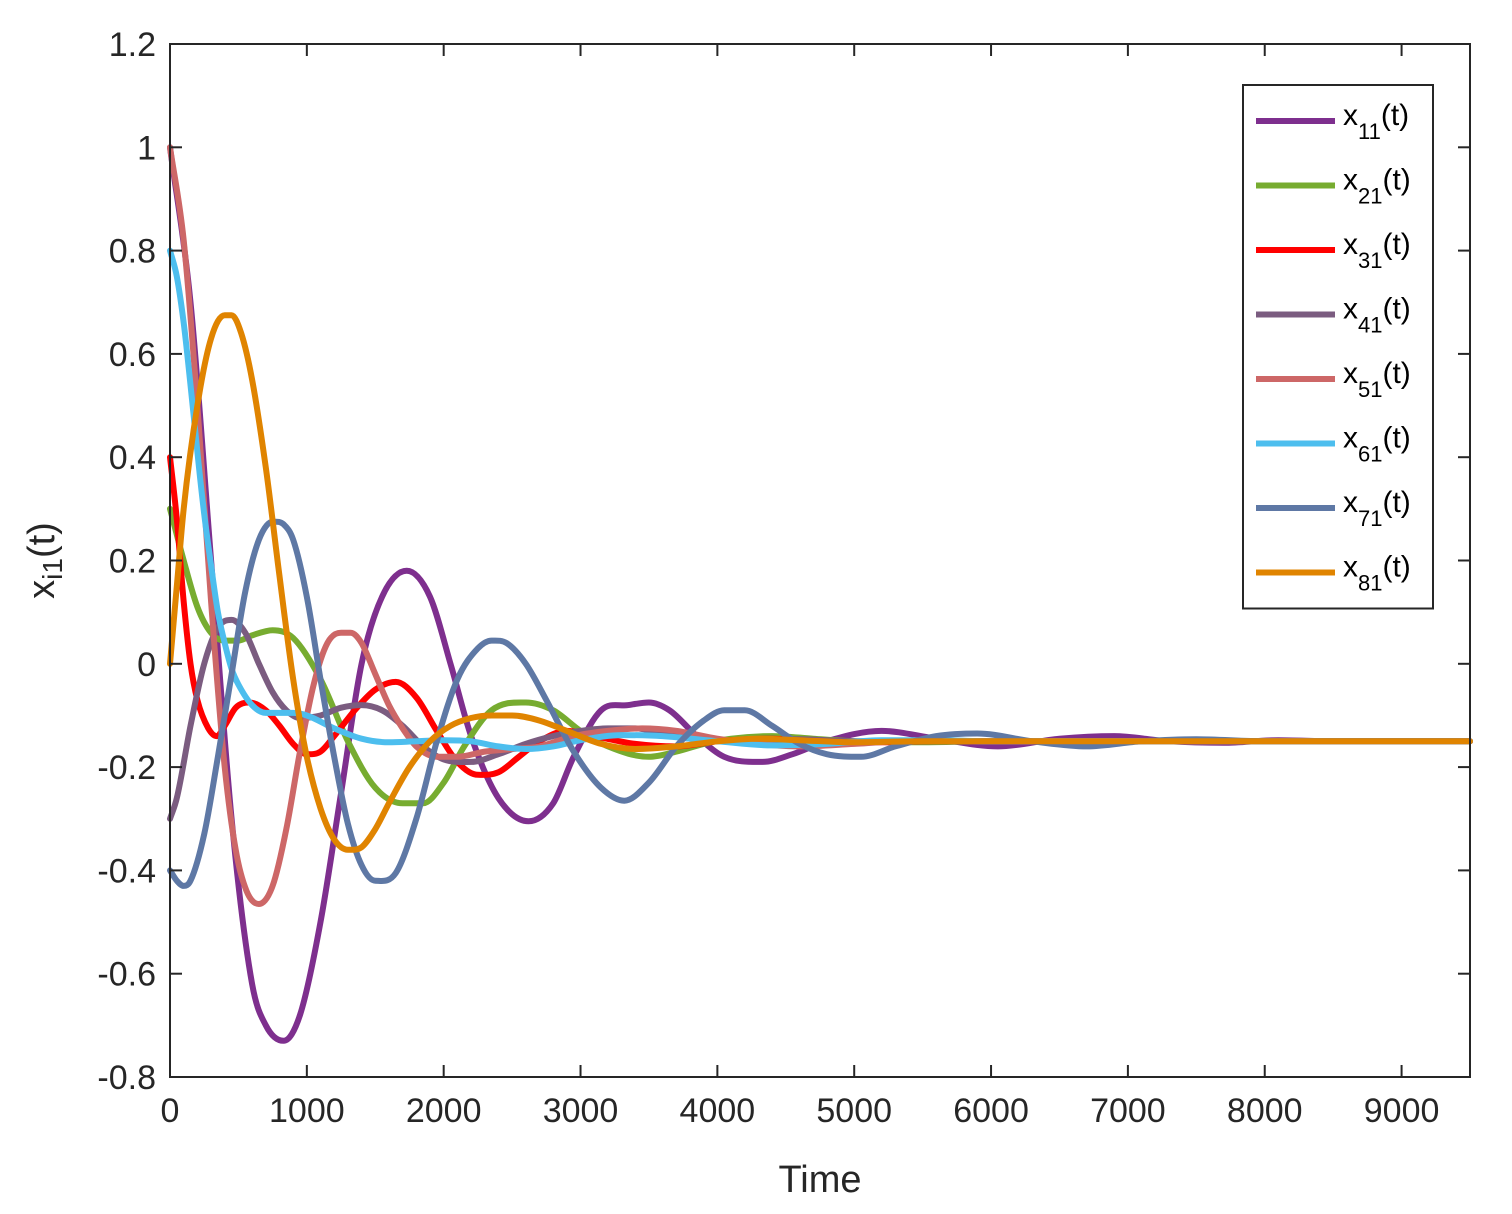 The height and width of the screenshot is (1214, 1512). I want to click on legend-item-31: x31(t), so click(1333, 250).